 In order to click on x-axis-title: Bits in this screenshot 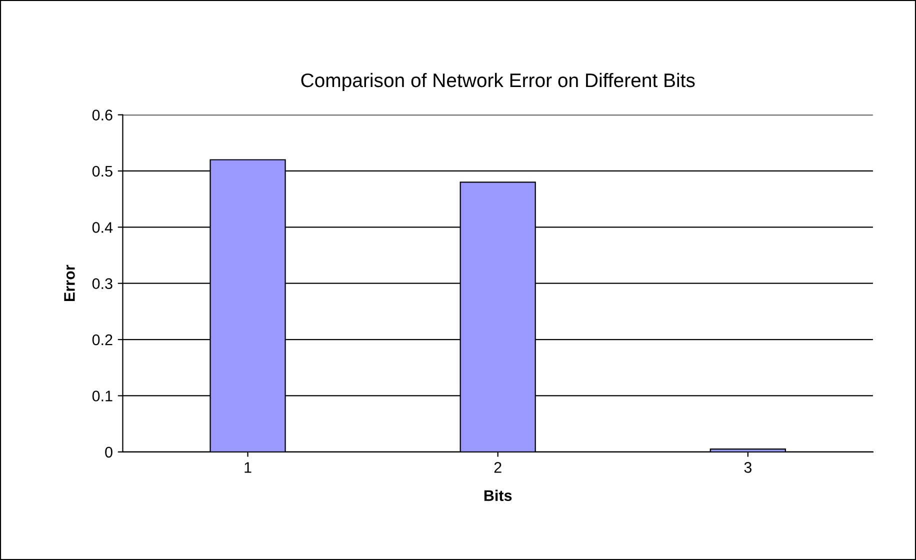, I will do `click(498, 495)`.